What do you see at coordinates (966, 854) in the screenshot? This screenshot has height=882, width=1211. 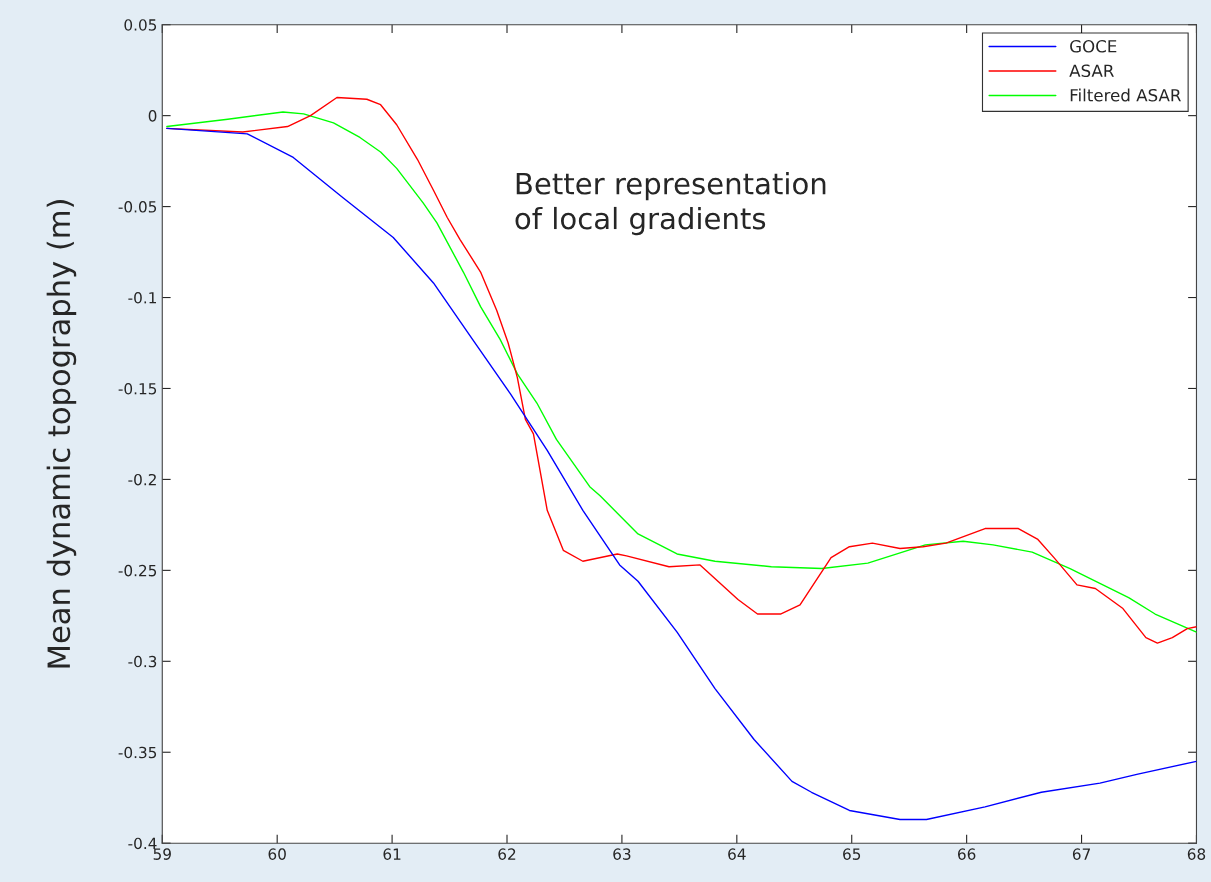 I see `x-tick-label: 66` at bounding box center [966, 854].